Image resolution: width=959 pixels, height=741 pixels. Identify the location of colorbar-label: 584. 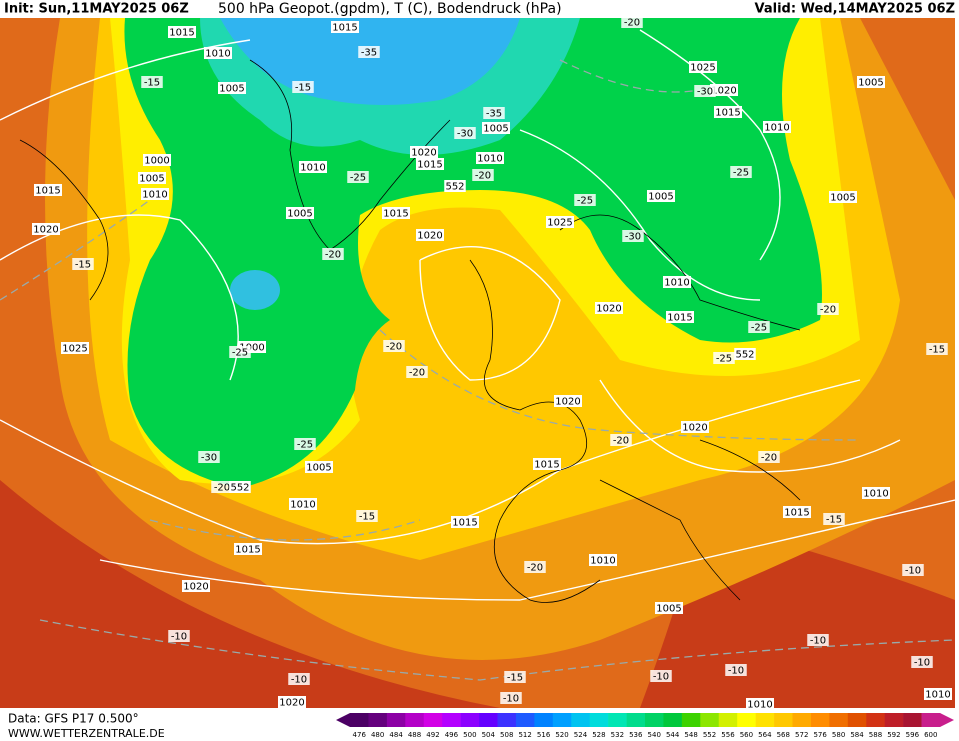
(857, 735).